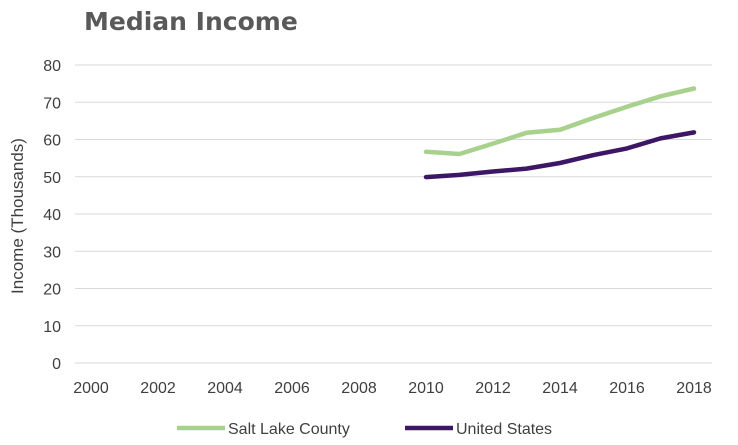 This screenshot has height=445, width=738. Describe the element at coordinates (225, 388) in the screenshot. I see `x-tick-label: 2004` at that location.